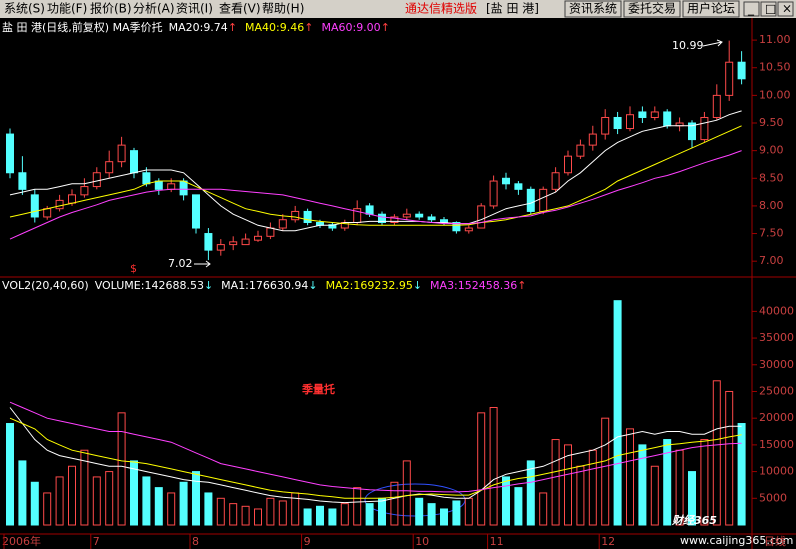  Describe the element at coordinates (776, 444) in the screenshot. I see `y-tick-label: 15000` at that location.